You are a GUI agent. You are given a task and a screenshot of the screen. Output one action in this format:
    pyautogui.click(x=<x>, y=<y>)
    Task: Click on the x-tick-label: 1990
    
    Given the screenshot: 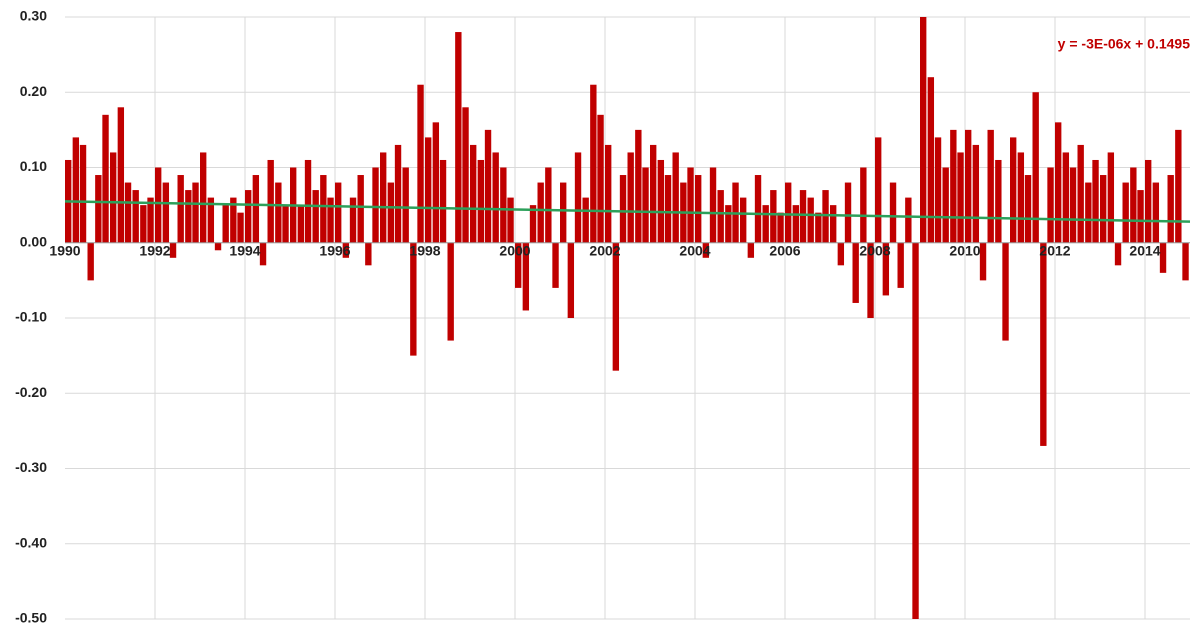 What is the action you would take?
    pyautogui.click(x=64, y=250)
    